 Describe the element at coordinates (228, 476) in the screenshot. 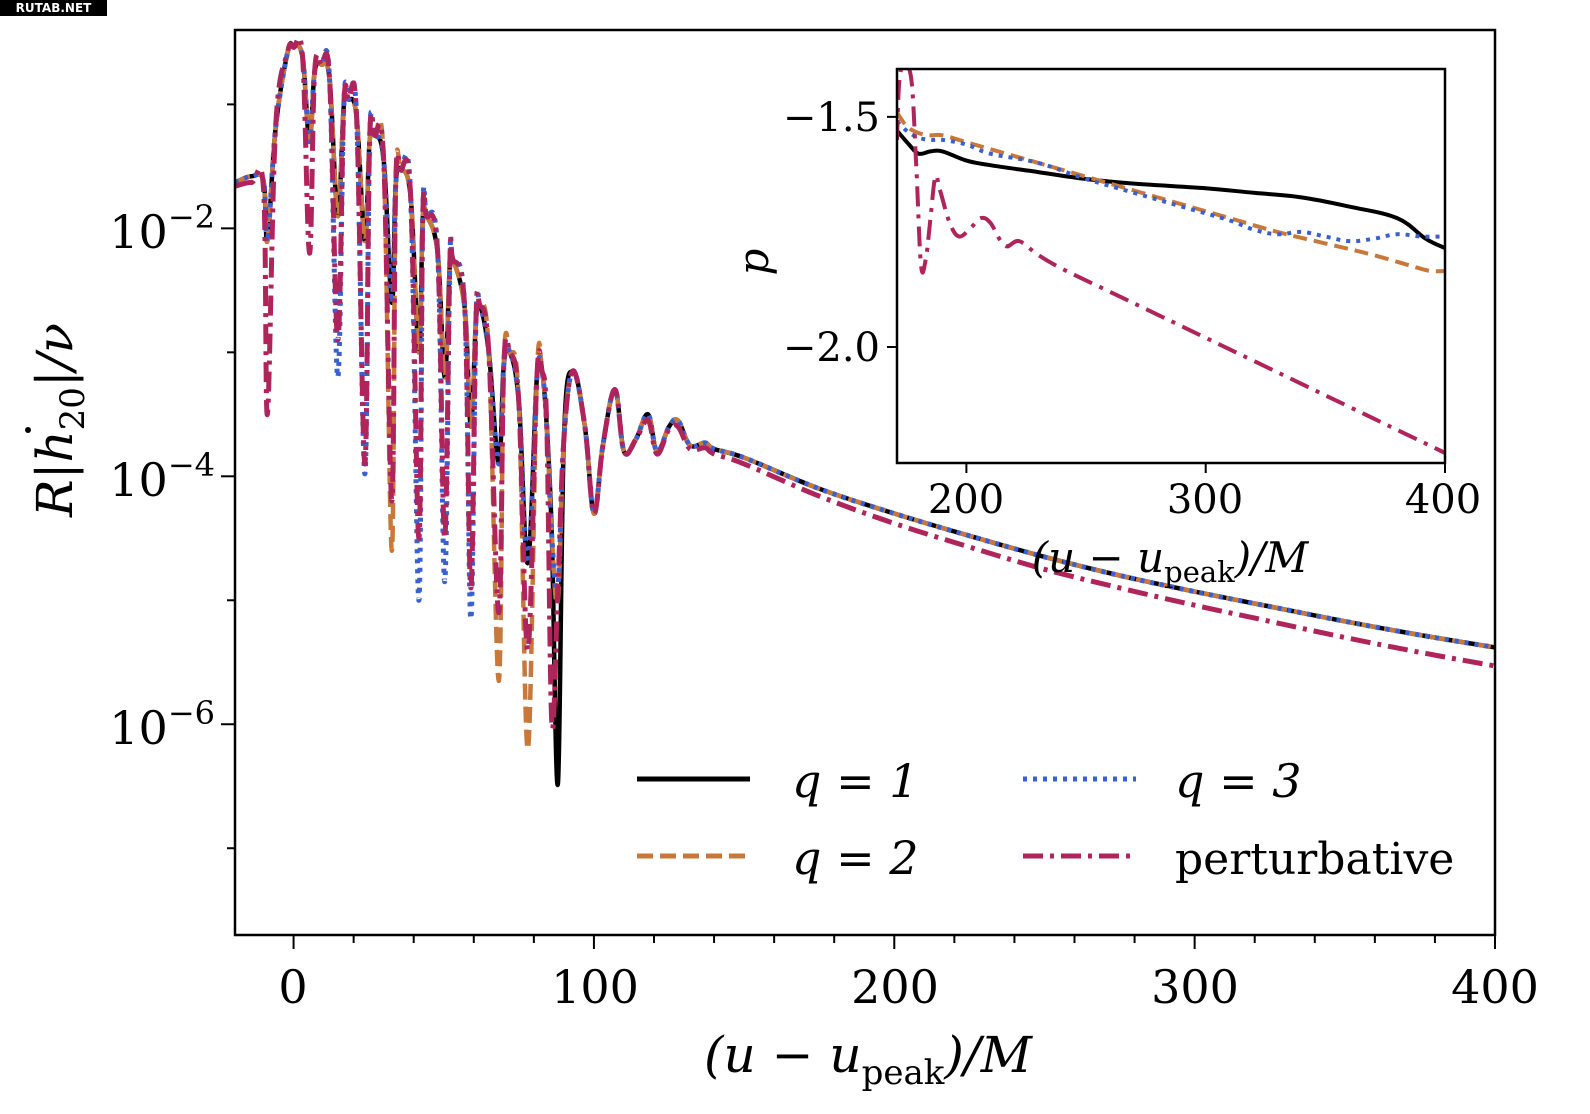

I see `main-y-ticks` at that location.